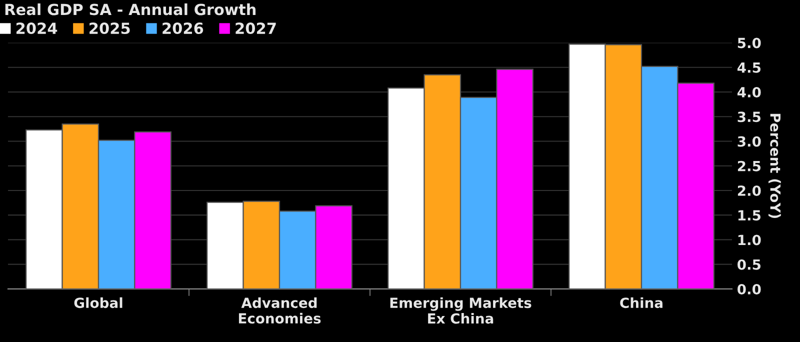  Describe the element at coordinates (98, 302) in the screenshot. I see `x-tick-label: Global` at that location.